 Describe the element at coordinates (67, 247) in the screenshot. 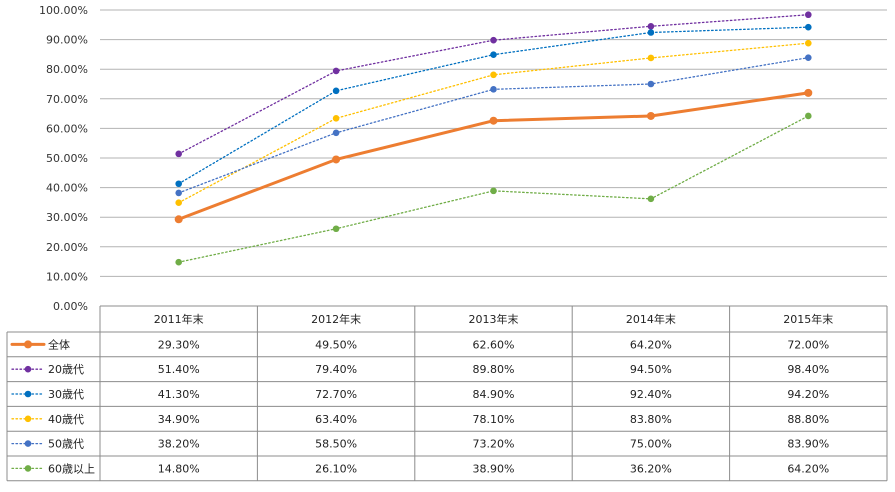

I see `y-tick-label: 20.00%` at that location.